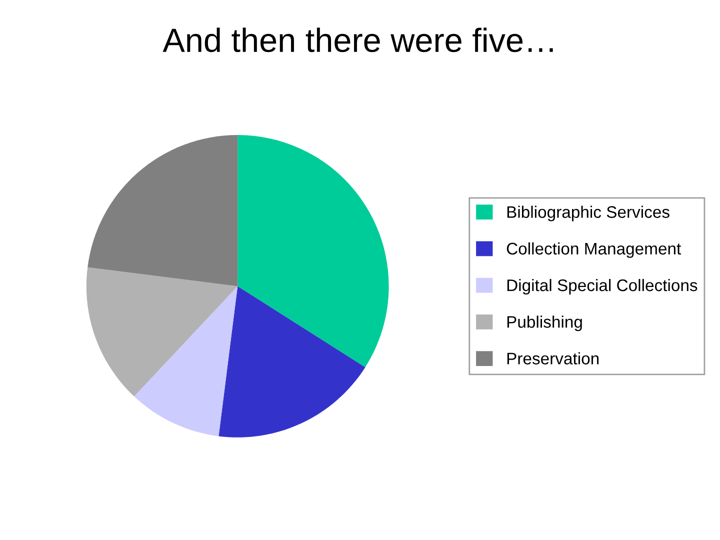 This screenshot has width=720, height=540. What do you see at coordinates (602, 286) in the screenshot?
I see `legend-label: Digital Special Collections` at bounding box center [602, 286].